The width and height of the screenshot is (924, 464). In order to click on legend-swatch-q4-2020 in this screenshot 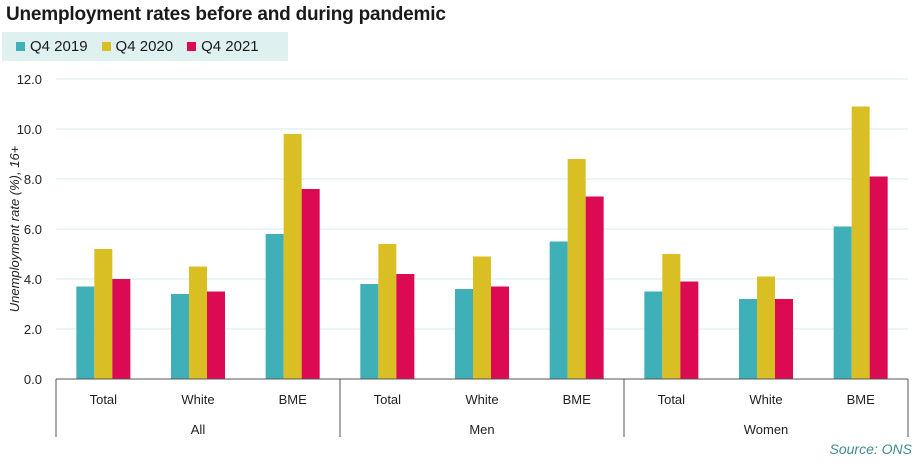, I will do `click(106, 46)`.